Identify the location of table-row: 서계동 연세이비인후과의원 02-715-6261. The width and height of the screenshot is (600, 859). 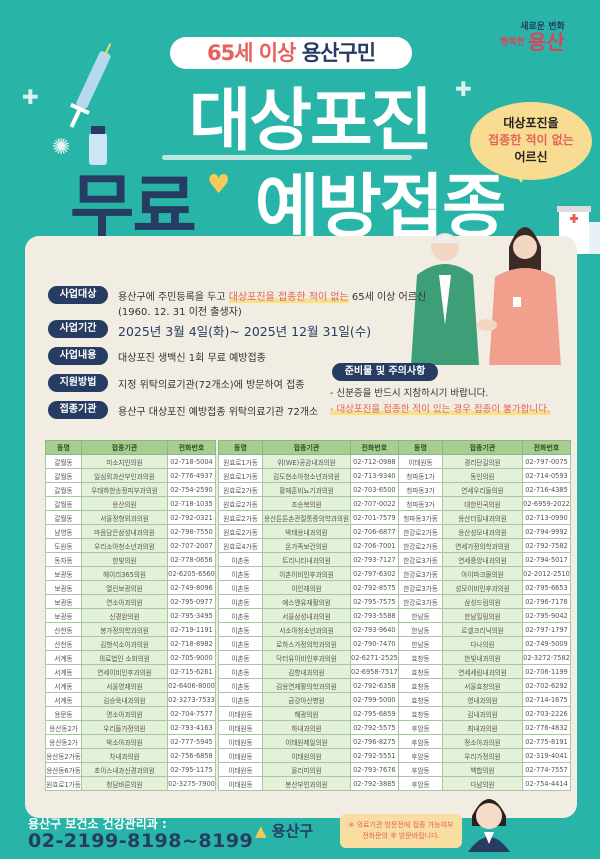
(130, 671).